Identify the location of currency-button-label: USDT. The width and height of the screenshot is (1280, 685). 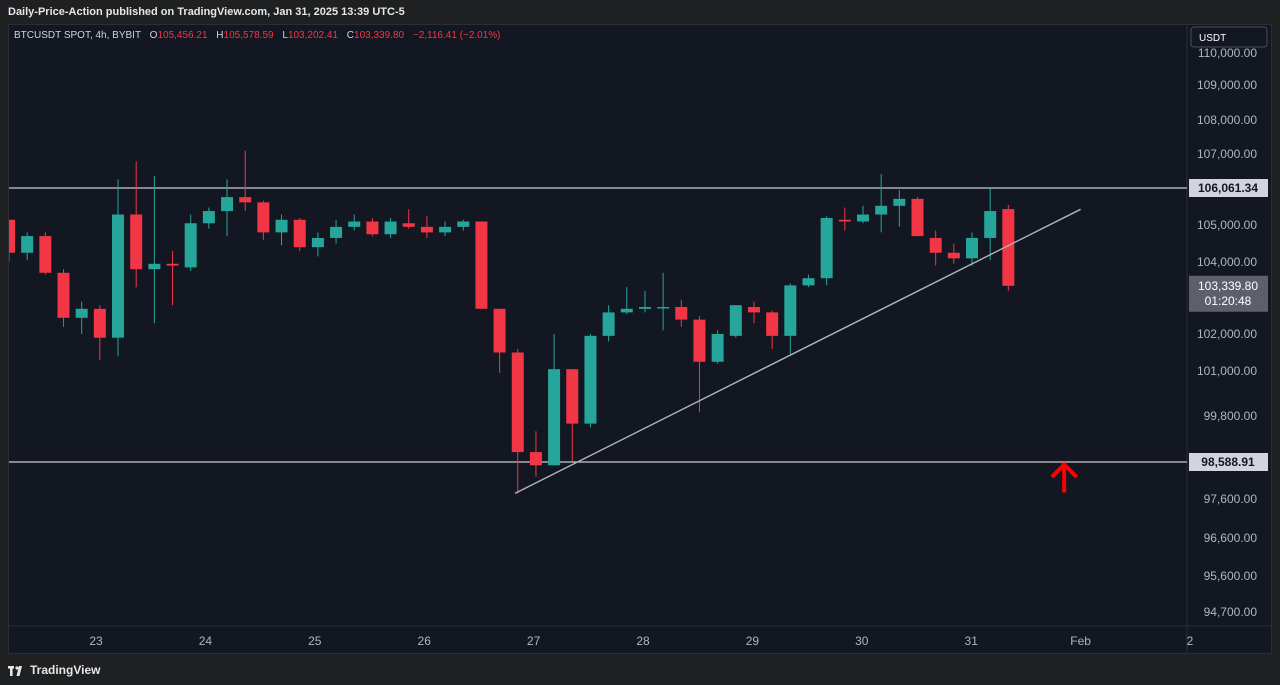
(1212, 38).